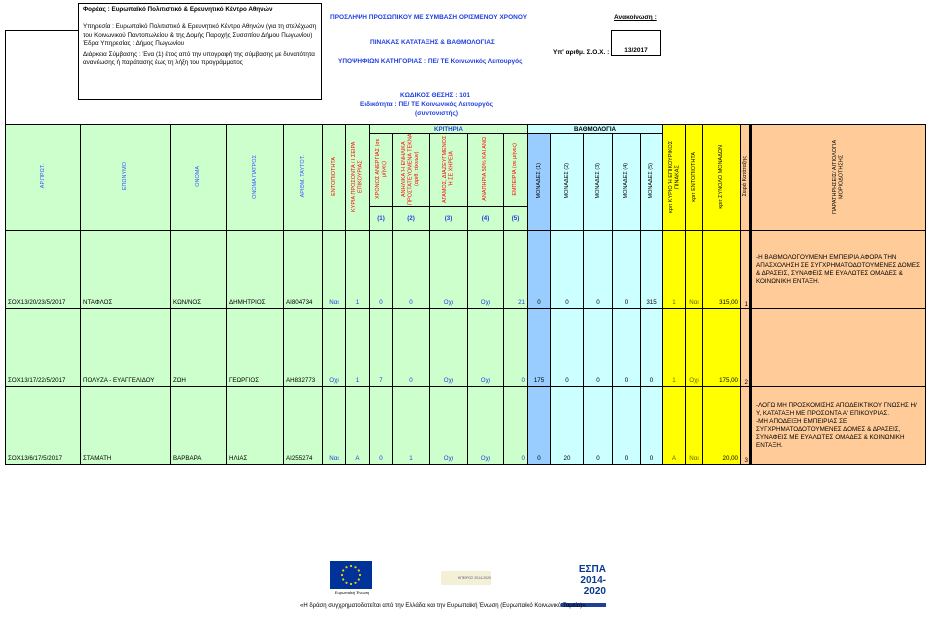 The image size is (931, 621). I want to click on header-k3: ΑΓΑΜΟΣ, ΔΙΑΖΕΥΓΜΕΝΟΣ Ή ΣΕ ΧΗΡΕΙΑ, so click(448, 170).